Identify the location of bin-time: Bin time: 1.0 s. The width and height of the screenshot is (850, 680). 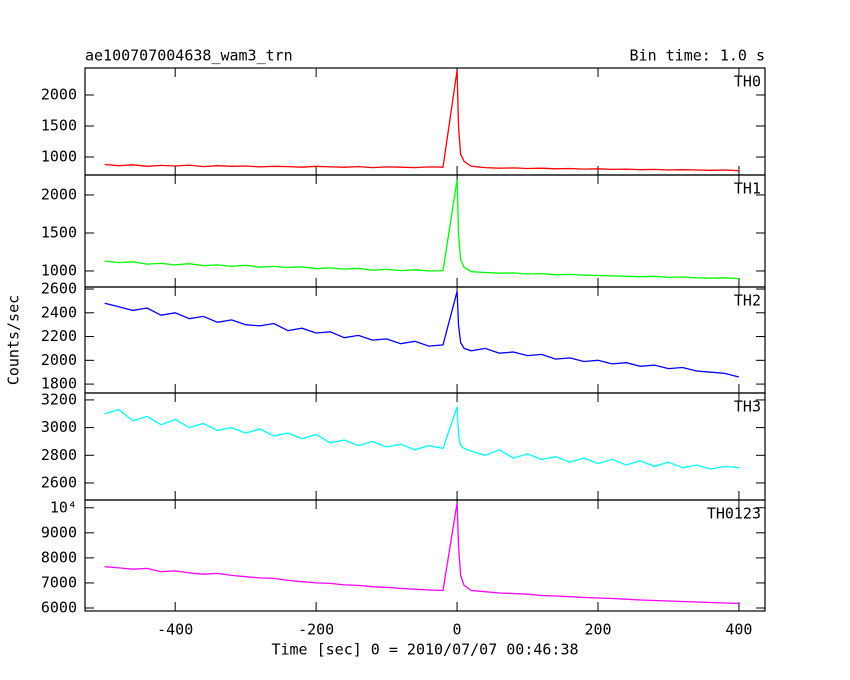
(697, 56).